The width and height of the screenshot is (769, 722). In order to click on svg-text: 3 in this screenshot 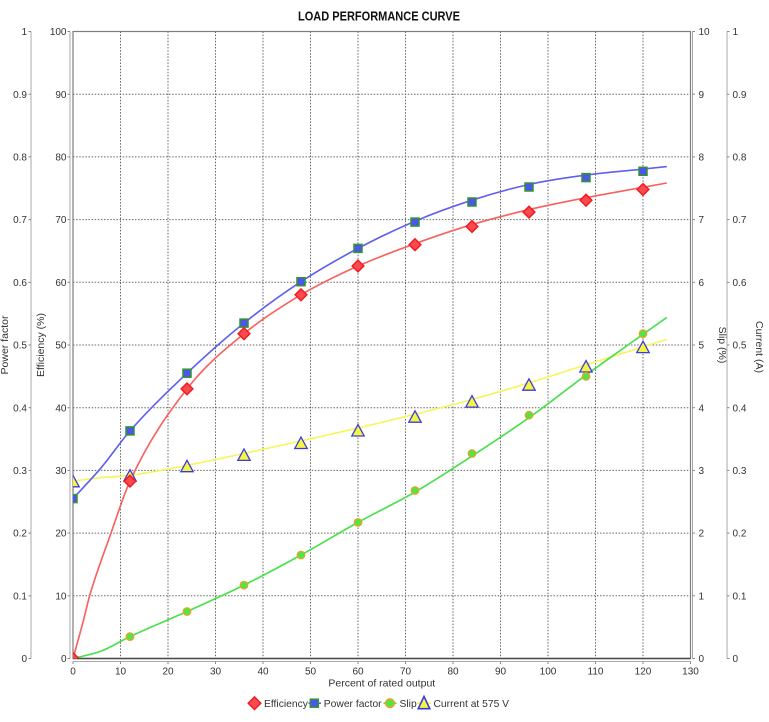, I will do `click(702, 471)`.